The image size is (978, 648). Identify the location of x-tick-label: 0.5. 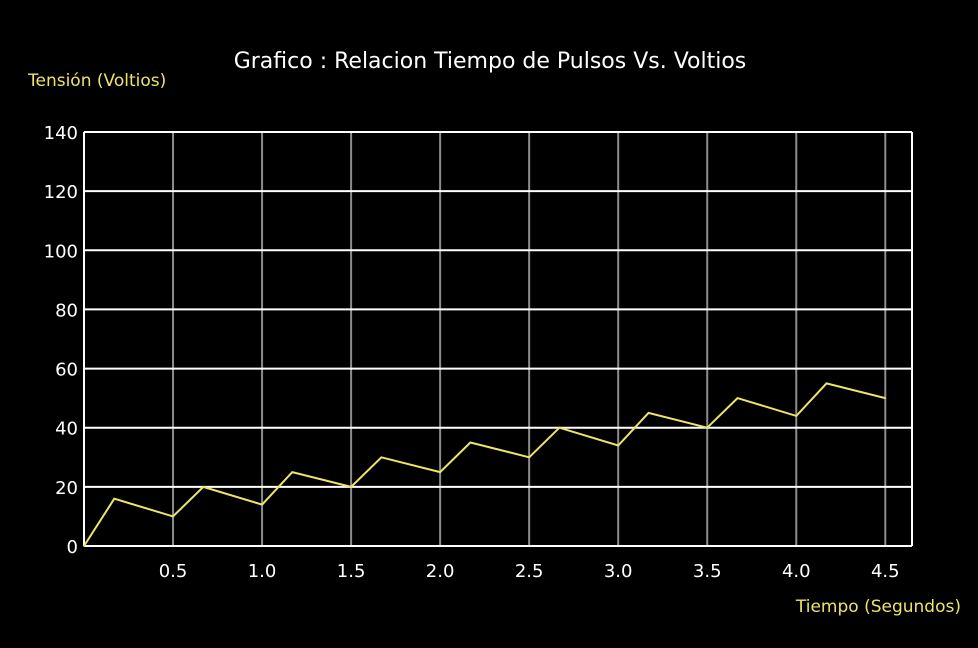
(173, 571).